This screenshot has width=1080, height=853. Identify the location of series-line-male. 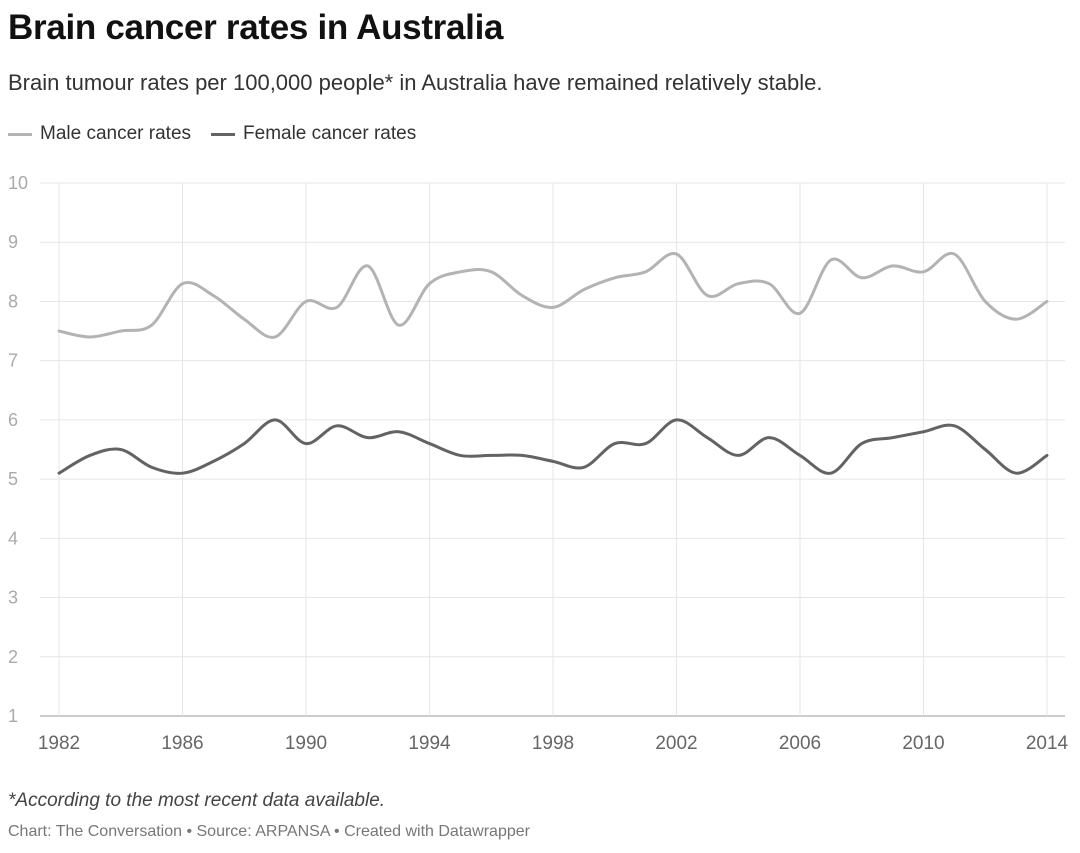
(553, 295).